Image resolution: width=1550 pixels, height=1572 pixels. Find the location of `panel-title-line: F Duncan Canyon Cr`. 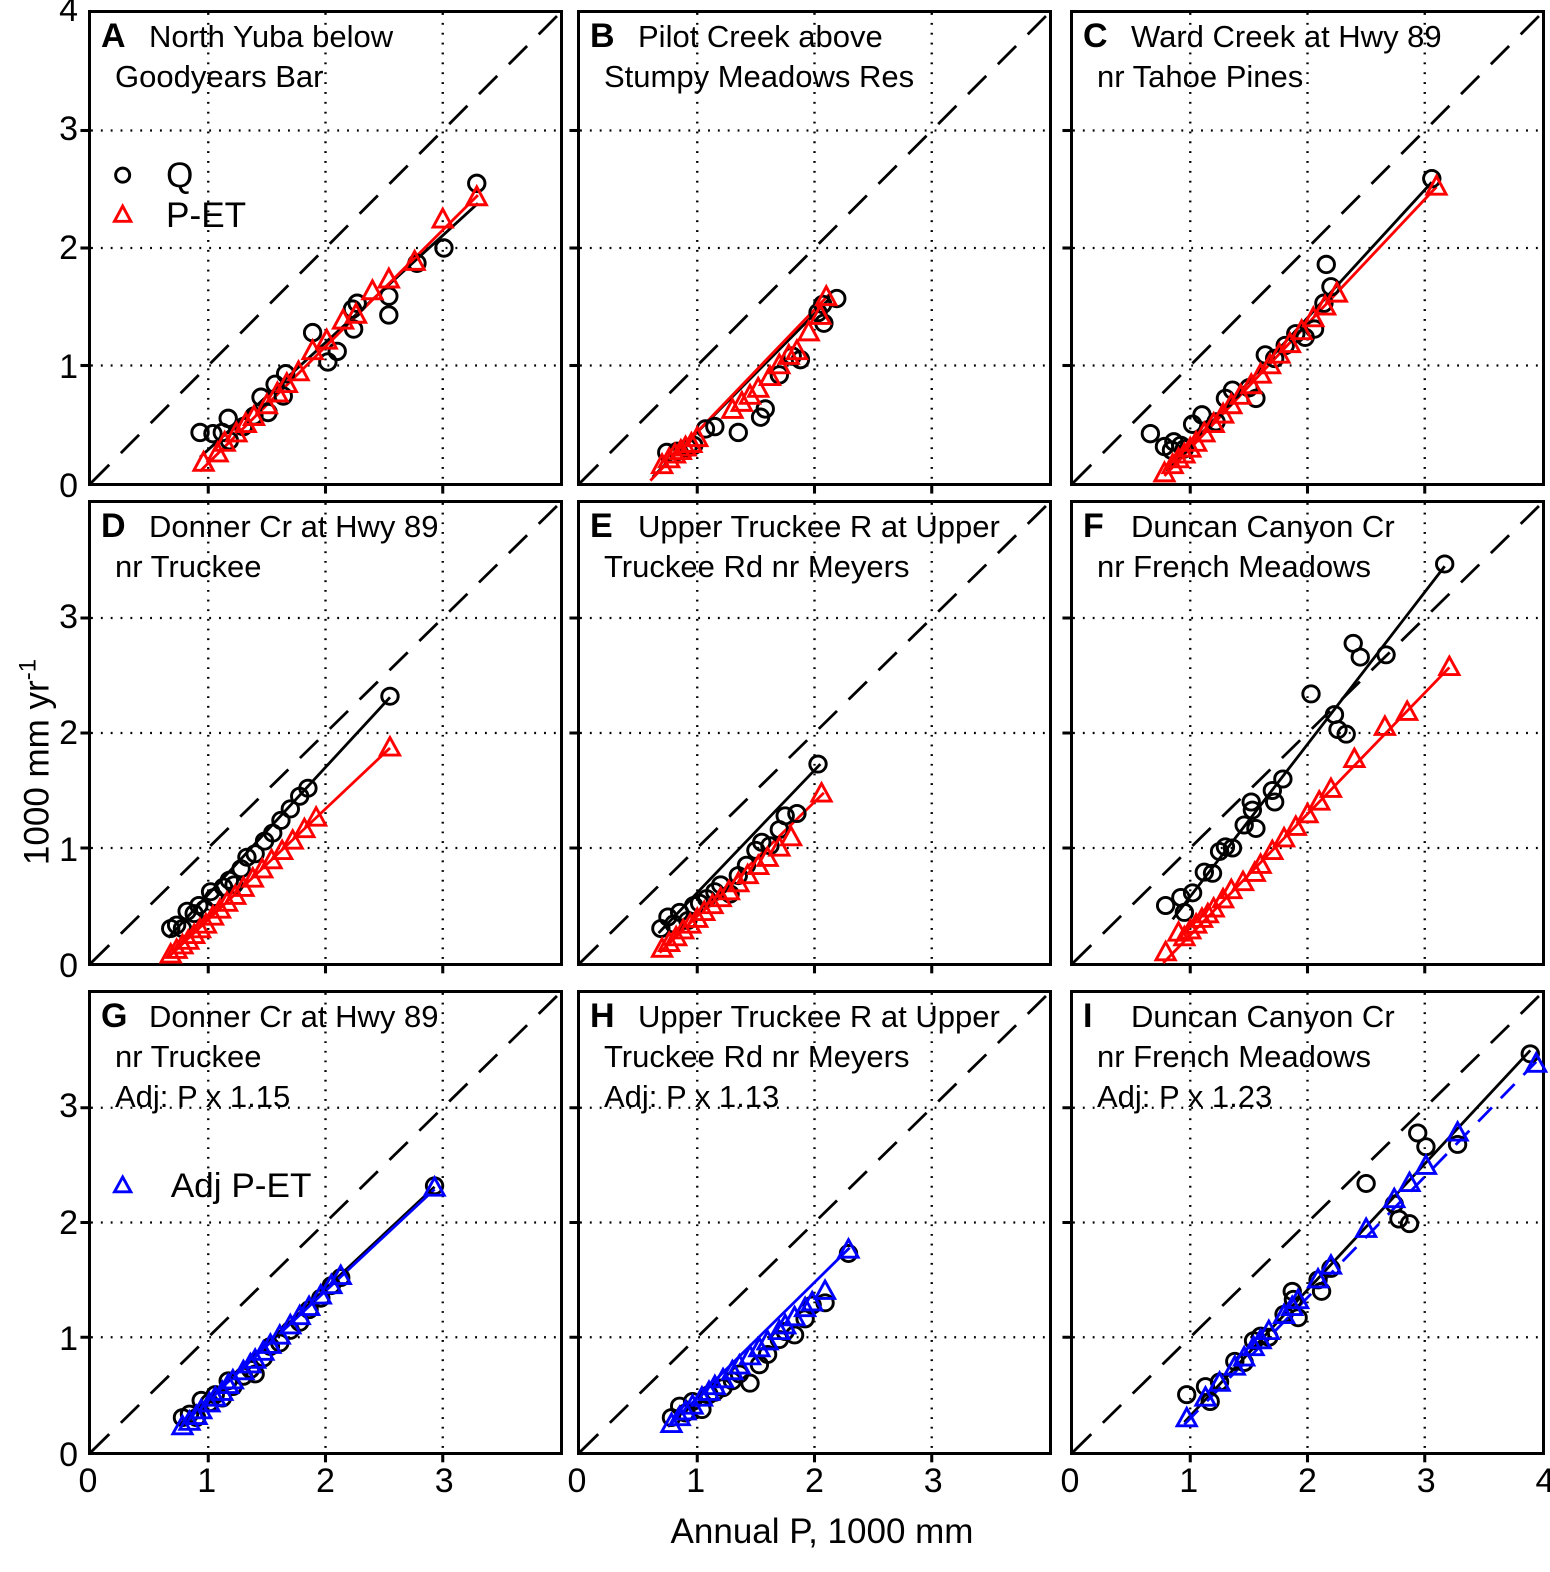

panel-title-line: F Duncan Canyon Cr is located at coordinates (1239, 526).